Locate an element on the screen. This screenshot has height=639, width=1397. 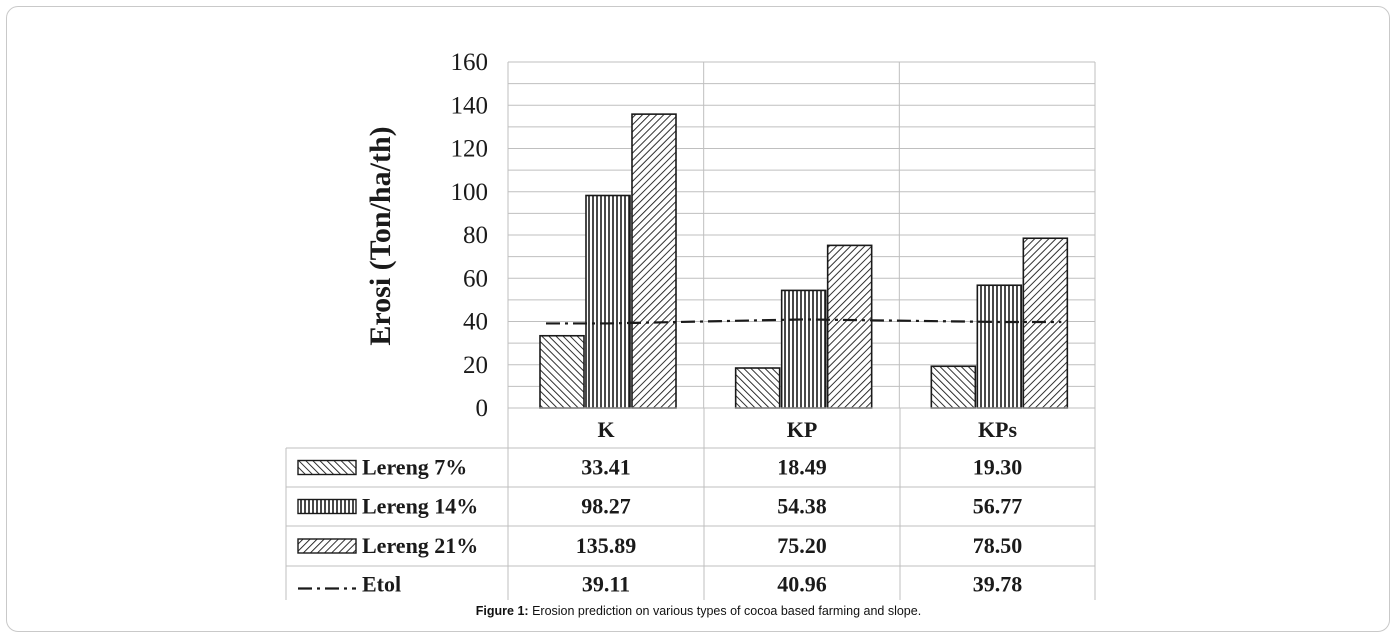
y-axis: 0 20 40 60 80 100 120 140 160 Erosi (Ton/ha/th) is located at coordinates (426, 235).